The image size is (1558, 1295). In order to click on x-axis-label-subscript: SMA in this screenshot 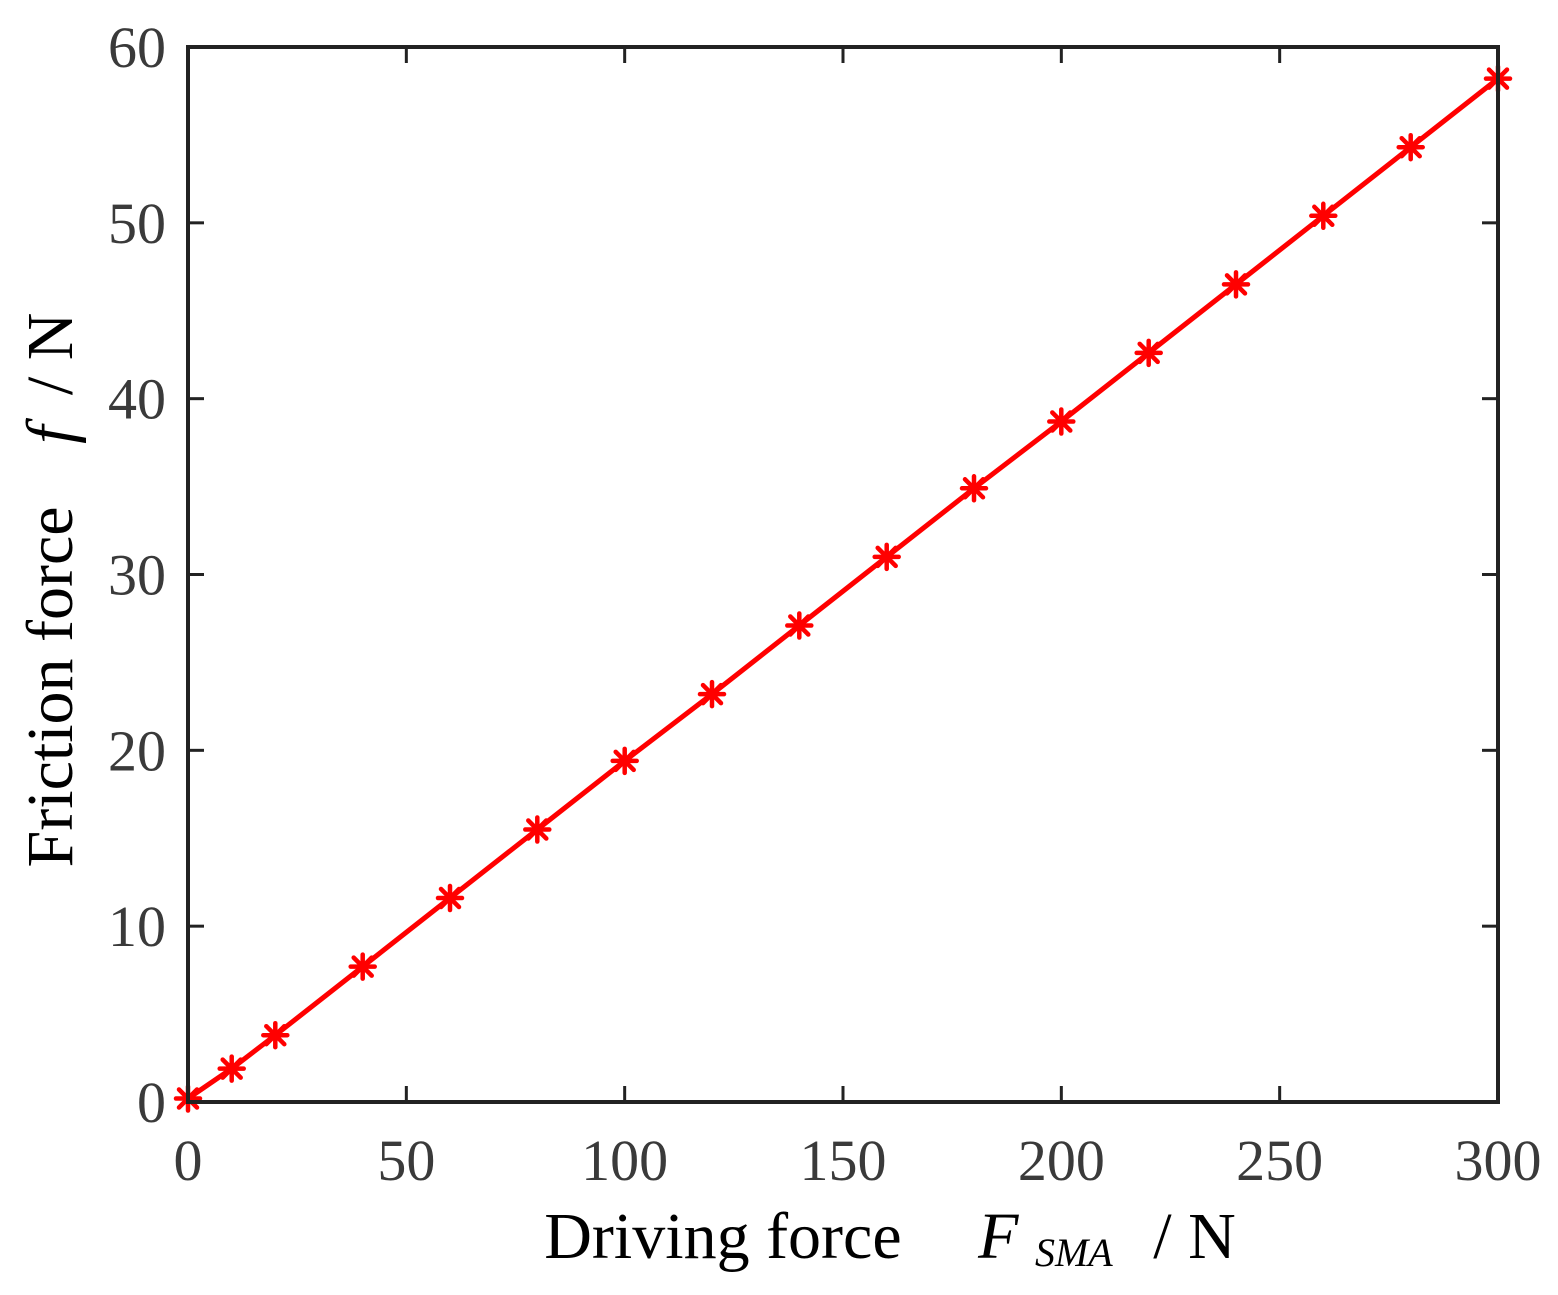, I will do `click(1074, 1252)`.